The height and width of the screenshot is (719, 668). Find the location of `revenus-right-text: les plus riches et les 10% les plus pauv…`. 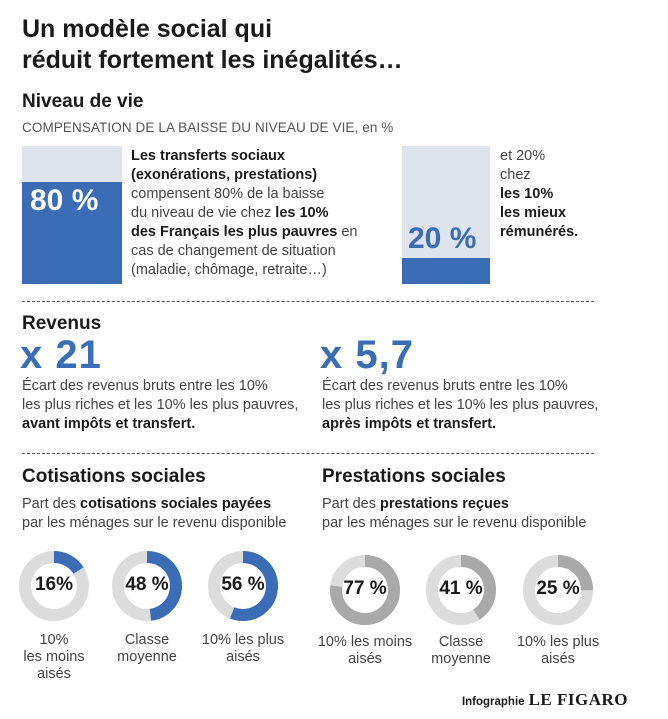

revenus-right-text: les plus riches et les 10% les plus pauv… is located at coordinates (460, 405).